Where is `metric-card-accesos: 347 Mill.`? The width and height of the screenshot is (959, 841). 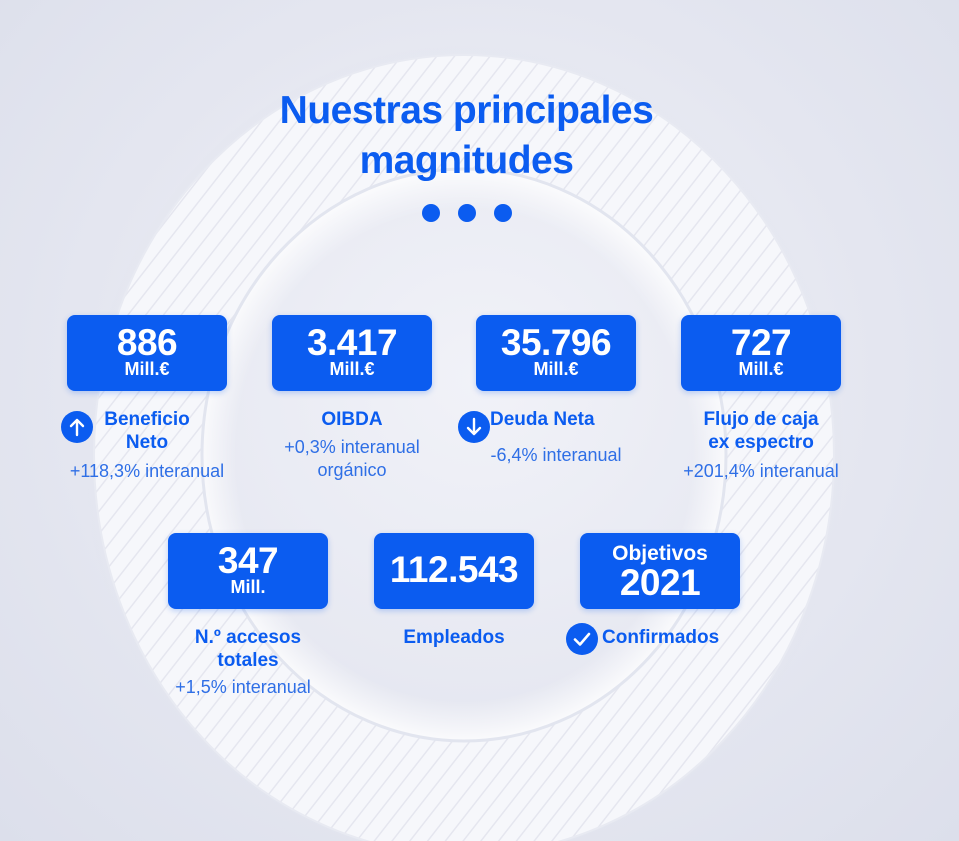
metric-card-accesos: 347 Mill. is located at coordinates (248, 571).